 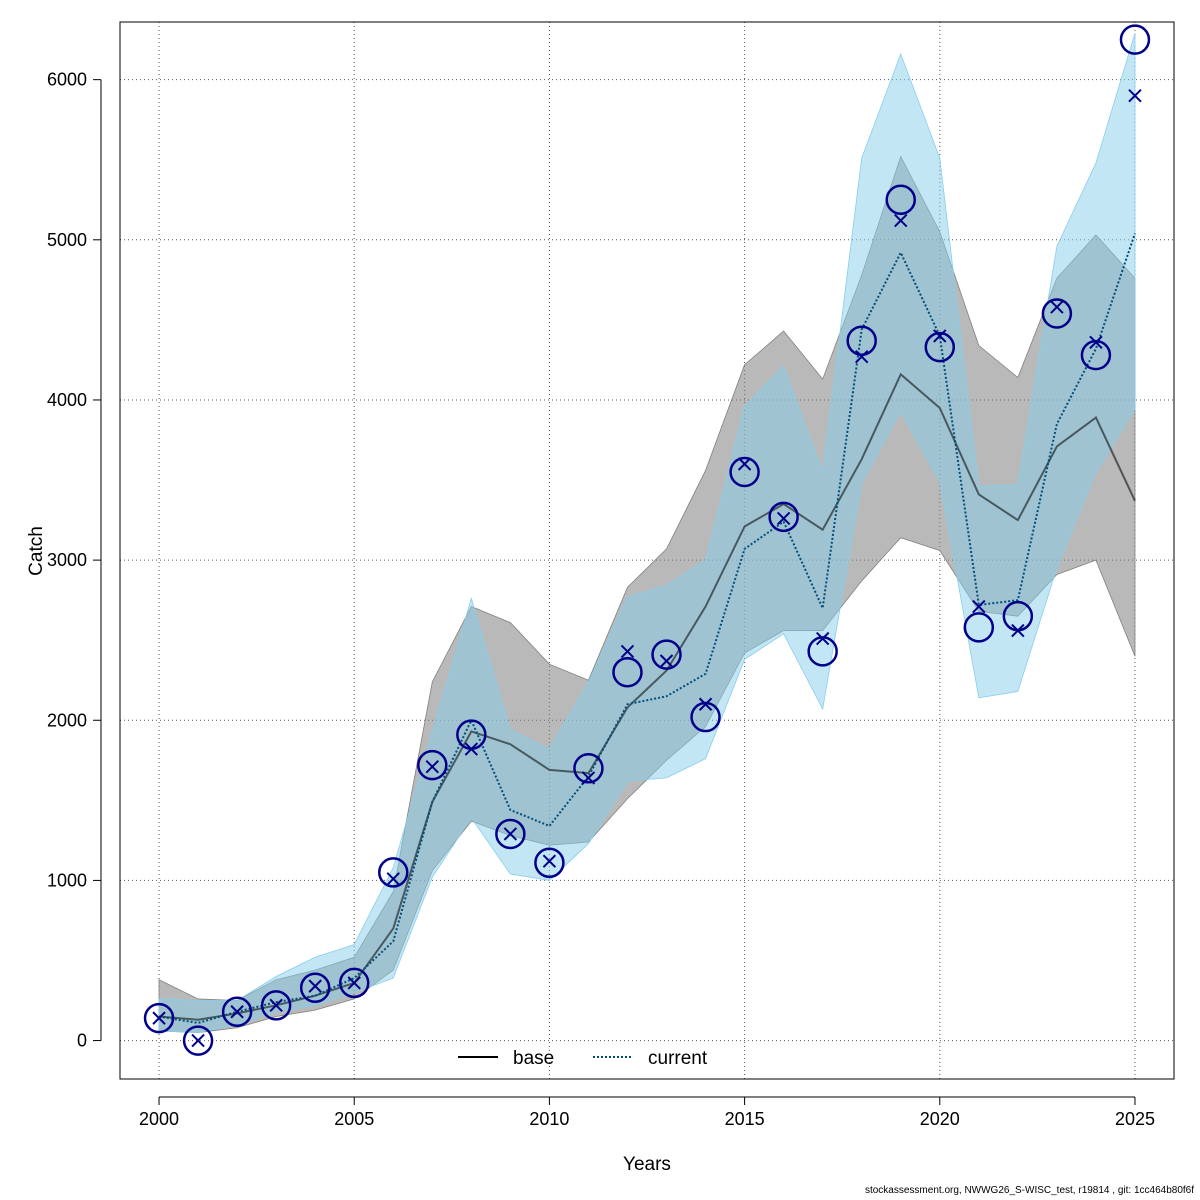 What do you see at coordinates (583, 1058) in the screenshot?
I see `legend: base current` at bounding box center [583, 1058].